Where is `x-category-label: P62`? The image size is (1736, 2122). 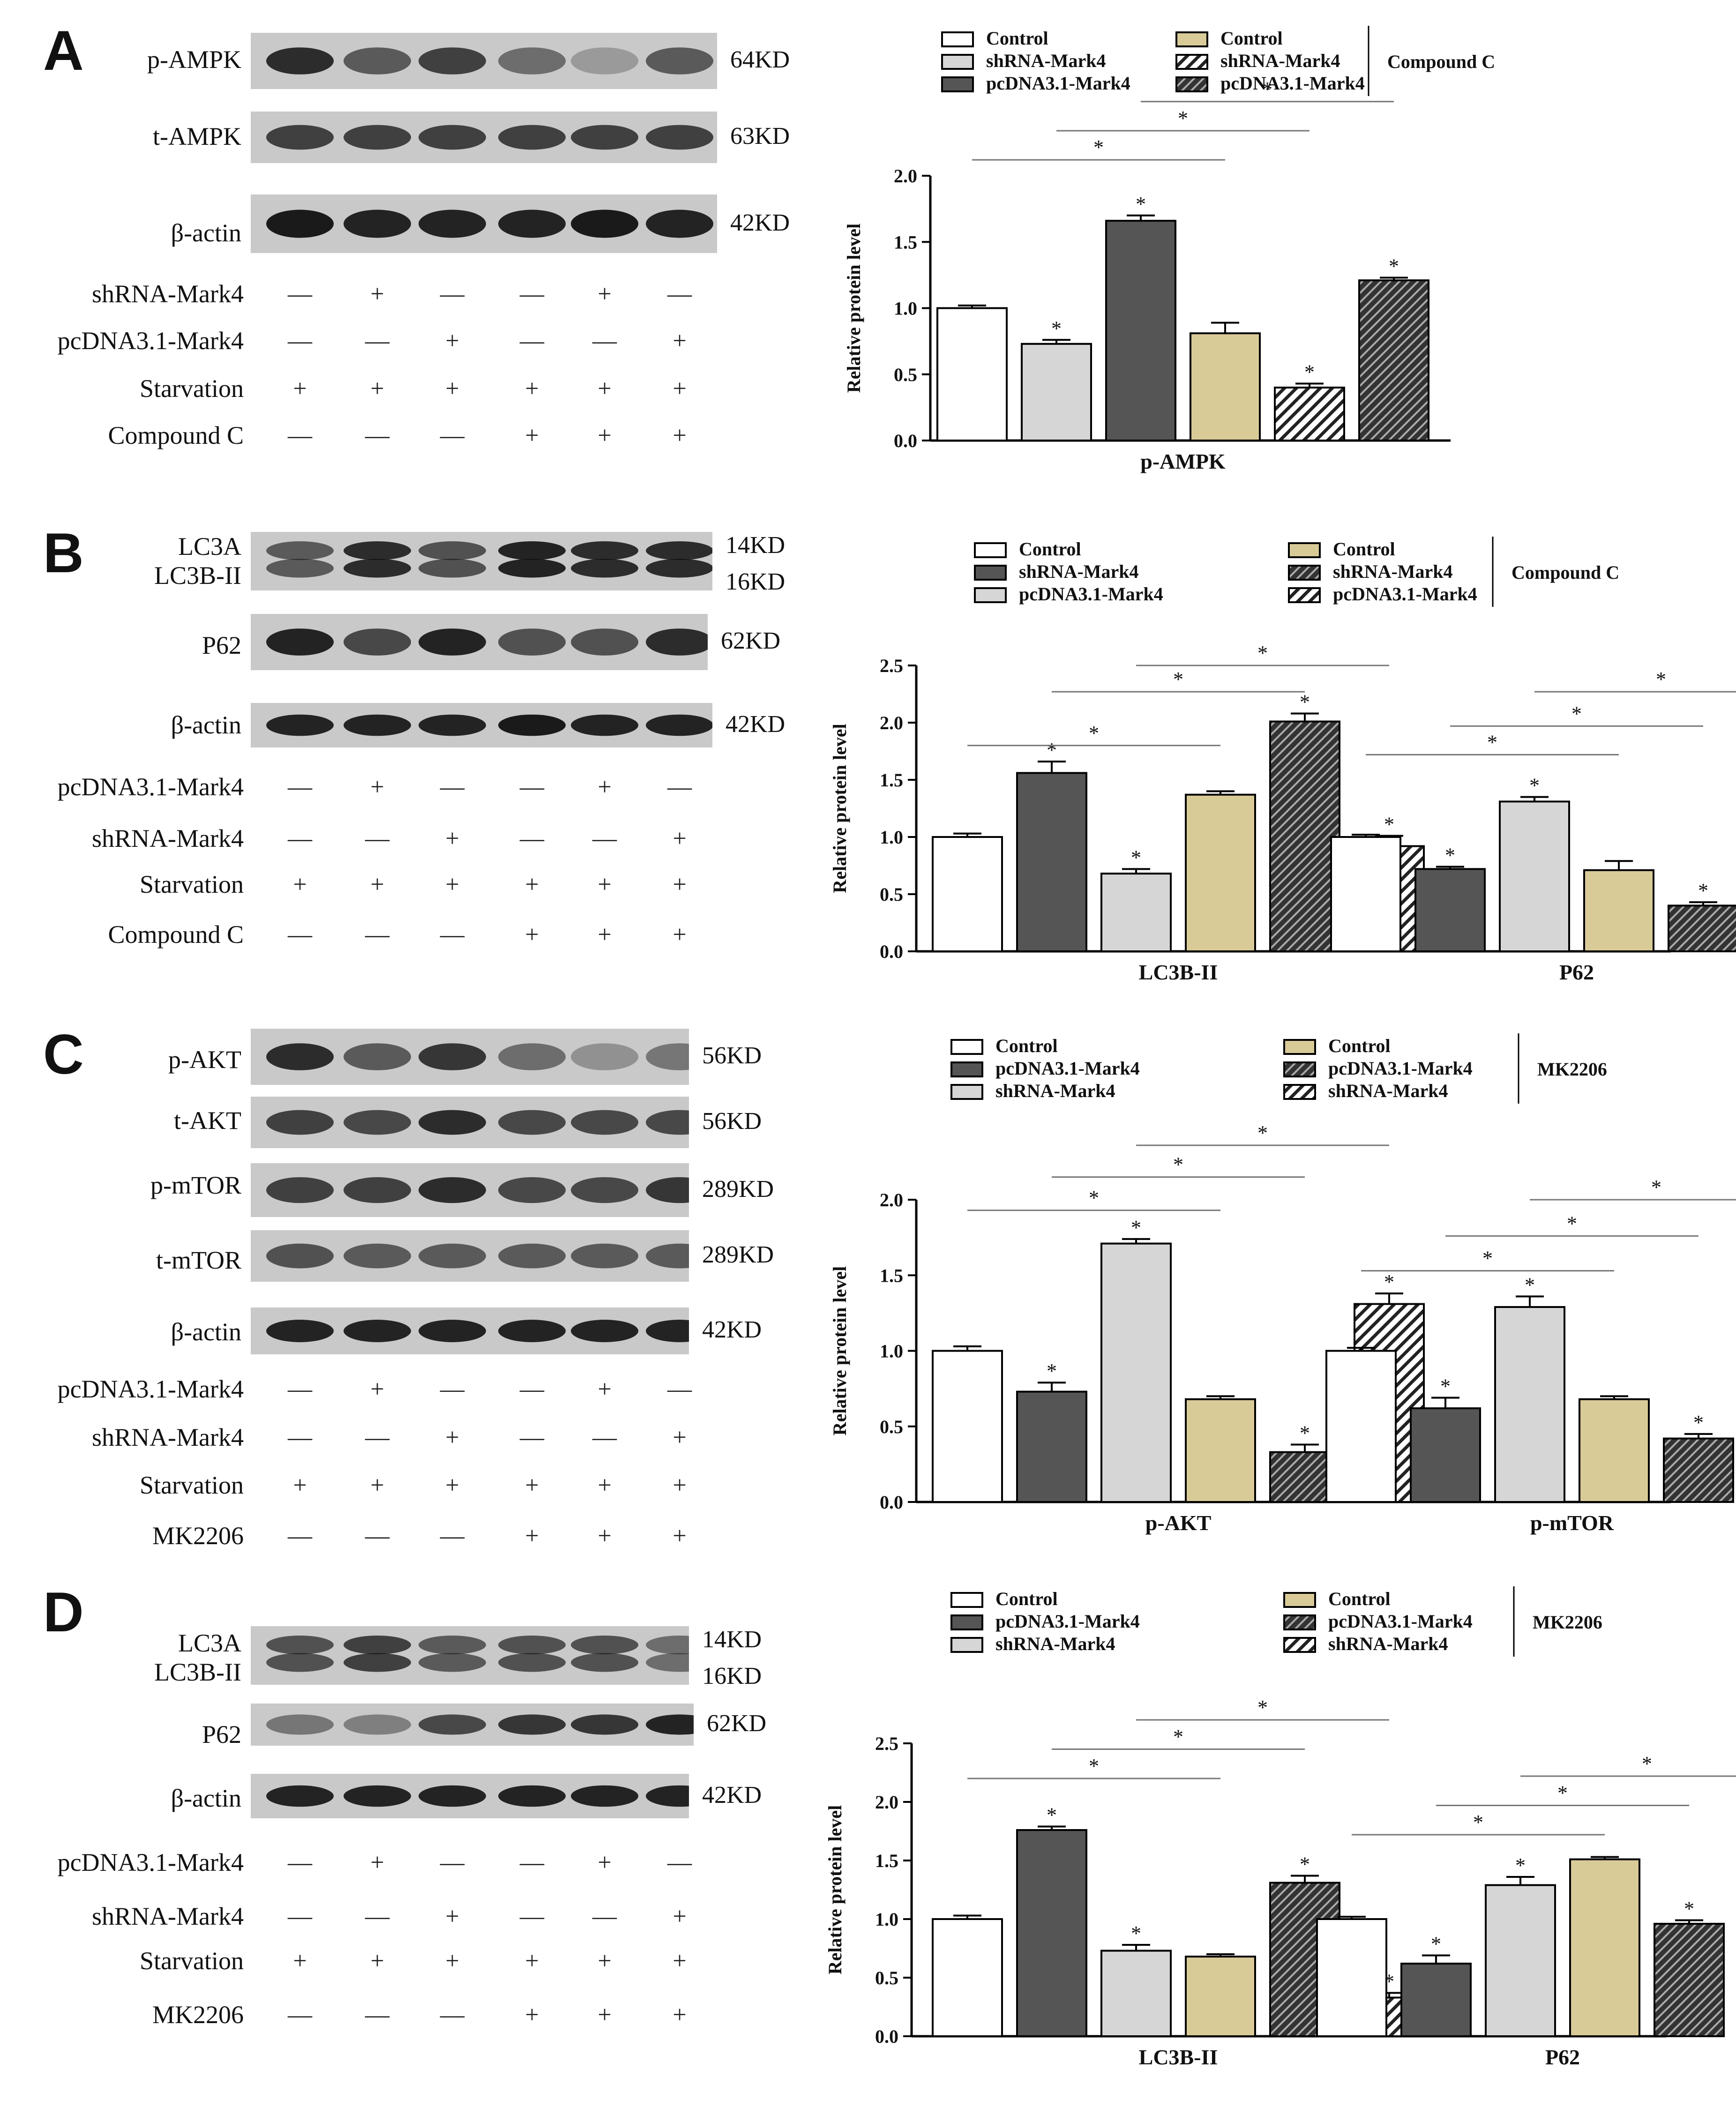 x-category-label: P62 is located at coordinates (1576, 972).